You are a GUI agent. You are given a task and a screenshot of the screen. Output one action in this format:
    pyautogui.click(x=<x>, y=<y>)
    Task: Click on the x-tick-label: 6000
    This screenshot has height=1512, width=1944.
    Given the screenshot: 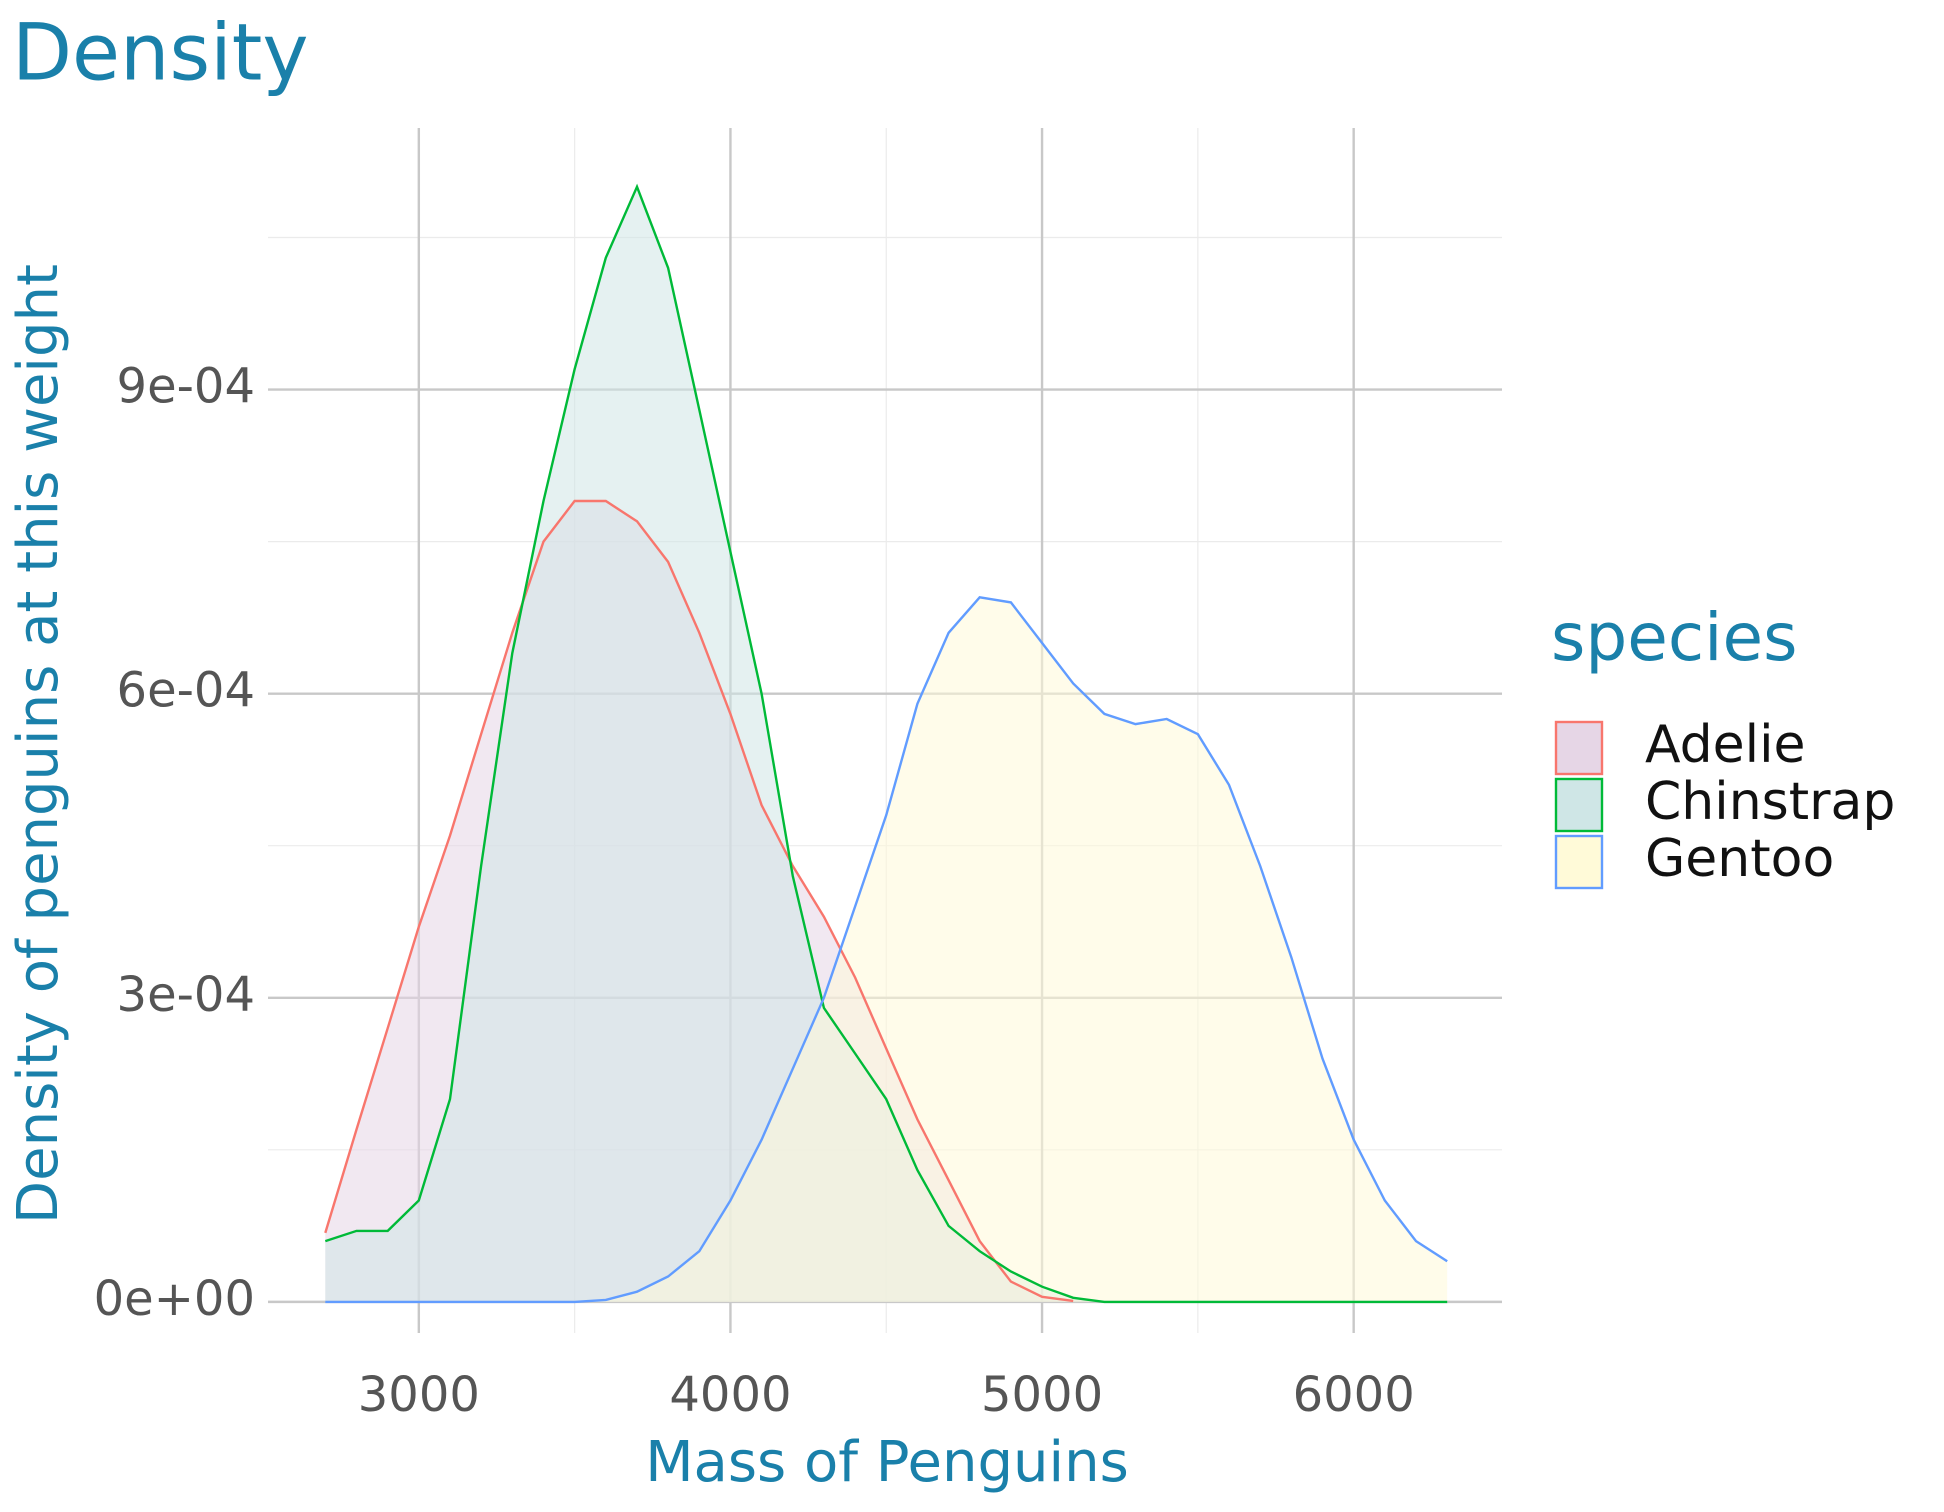 What is the action you would take?
    pyautogui.click(x=1354, y=1395)
    